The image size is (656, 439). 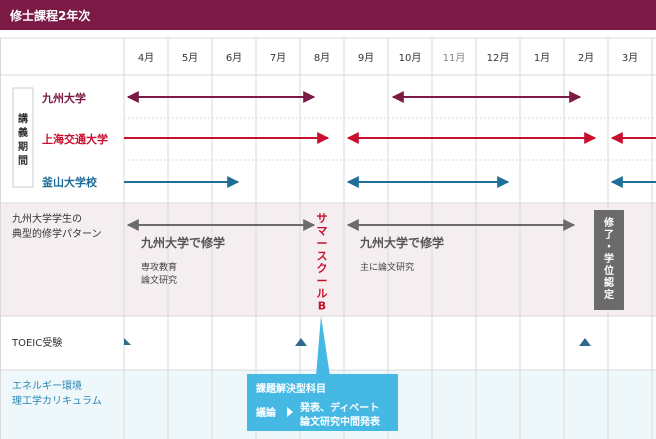 I want to click on completion-label: 修了・学位認定, so click(x=609, y=258).